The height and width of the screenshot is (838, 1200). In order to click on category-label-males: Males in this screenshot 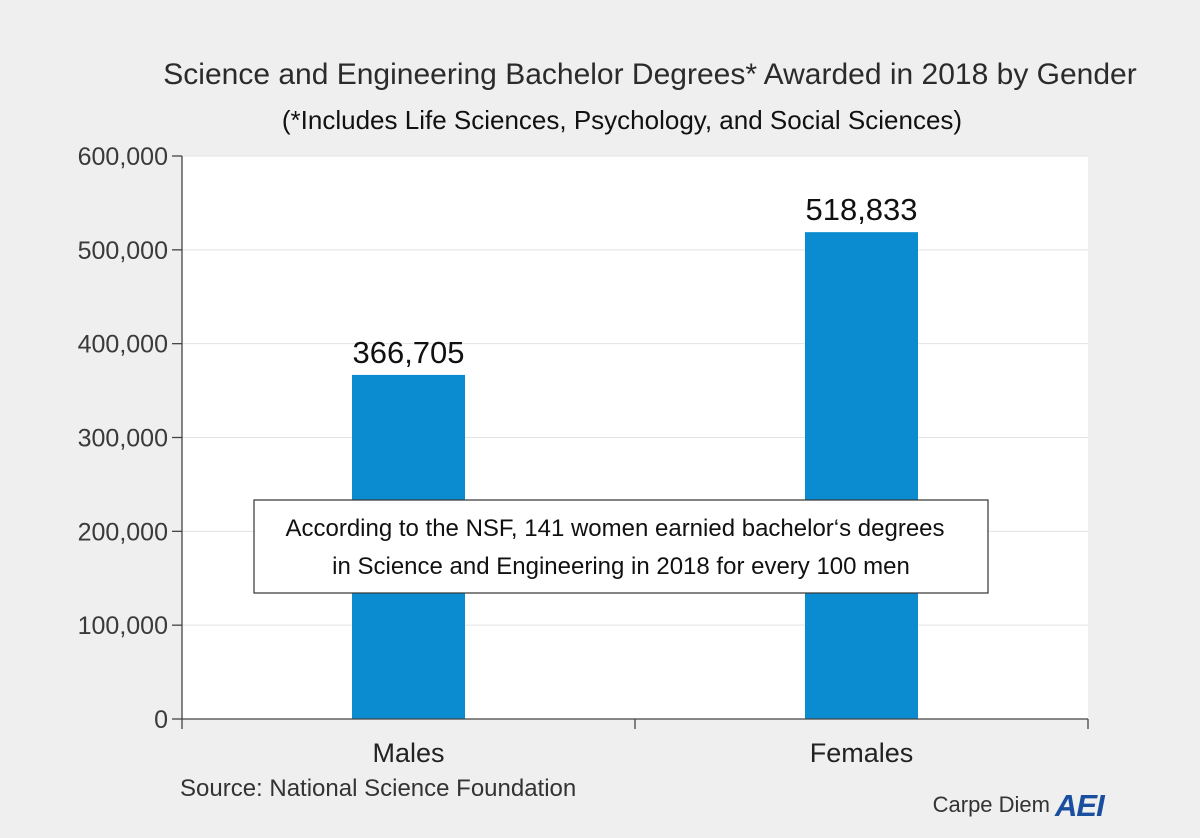, I will do `click(408, 753)`.